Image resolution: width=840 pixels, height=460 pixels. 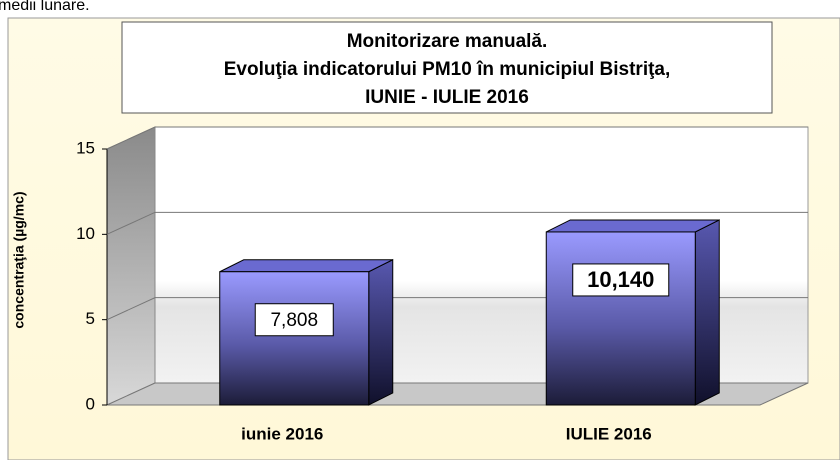 I want to click on value-label: 7,808, so click(x=294, y=320).